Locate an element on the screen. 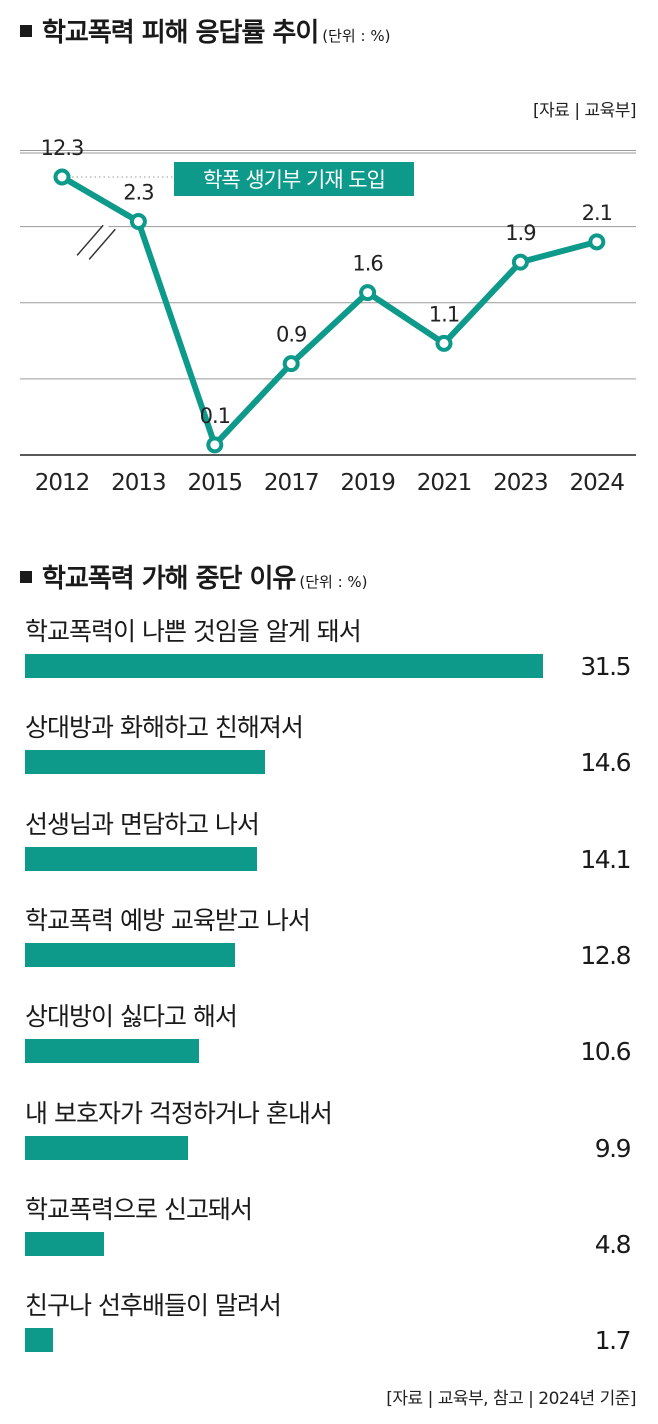 This screenshot has width=658, height=1424. data-value-label: 0.9 is located at coordinates (291, 335).